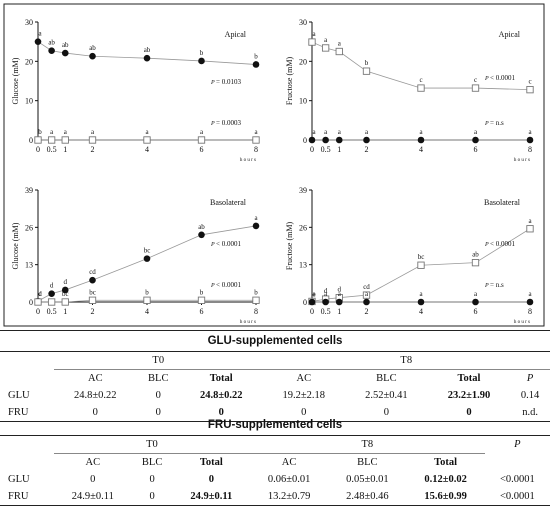 This screenshot has width=550, height=506. Describe the element at coordinates (225, 82) in the screenshot. I see `p-value-annotation: P= 0.0103` at that location.